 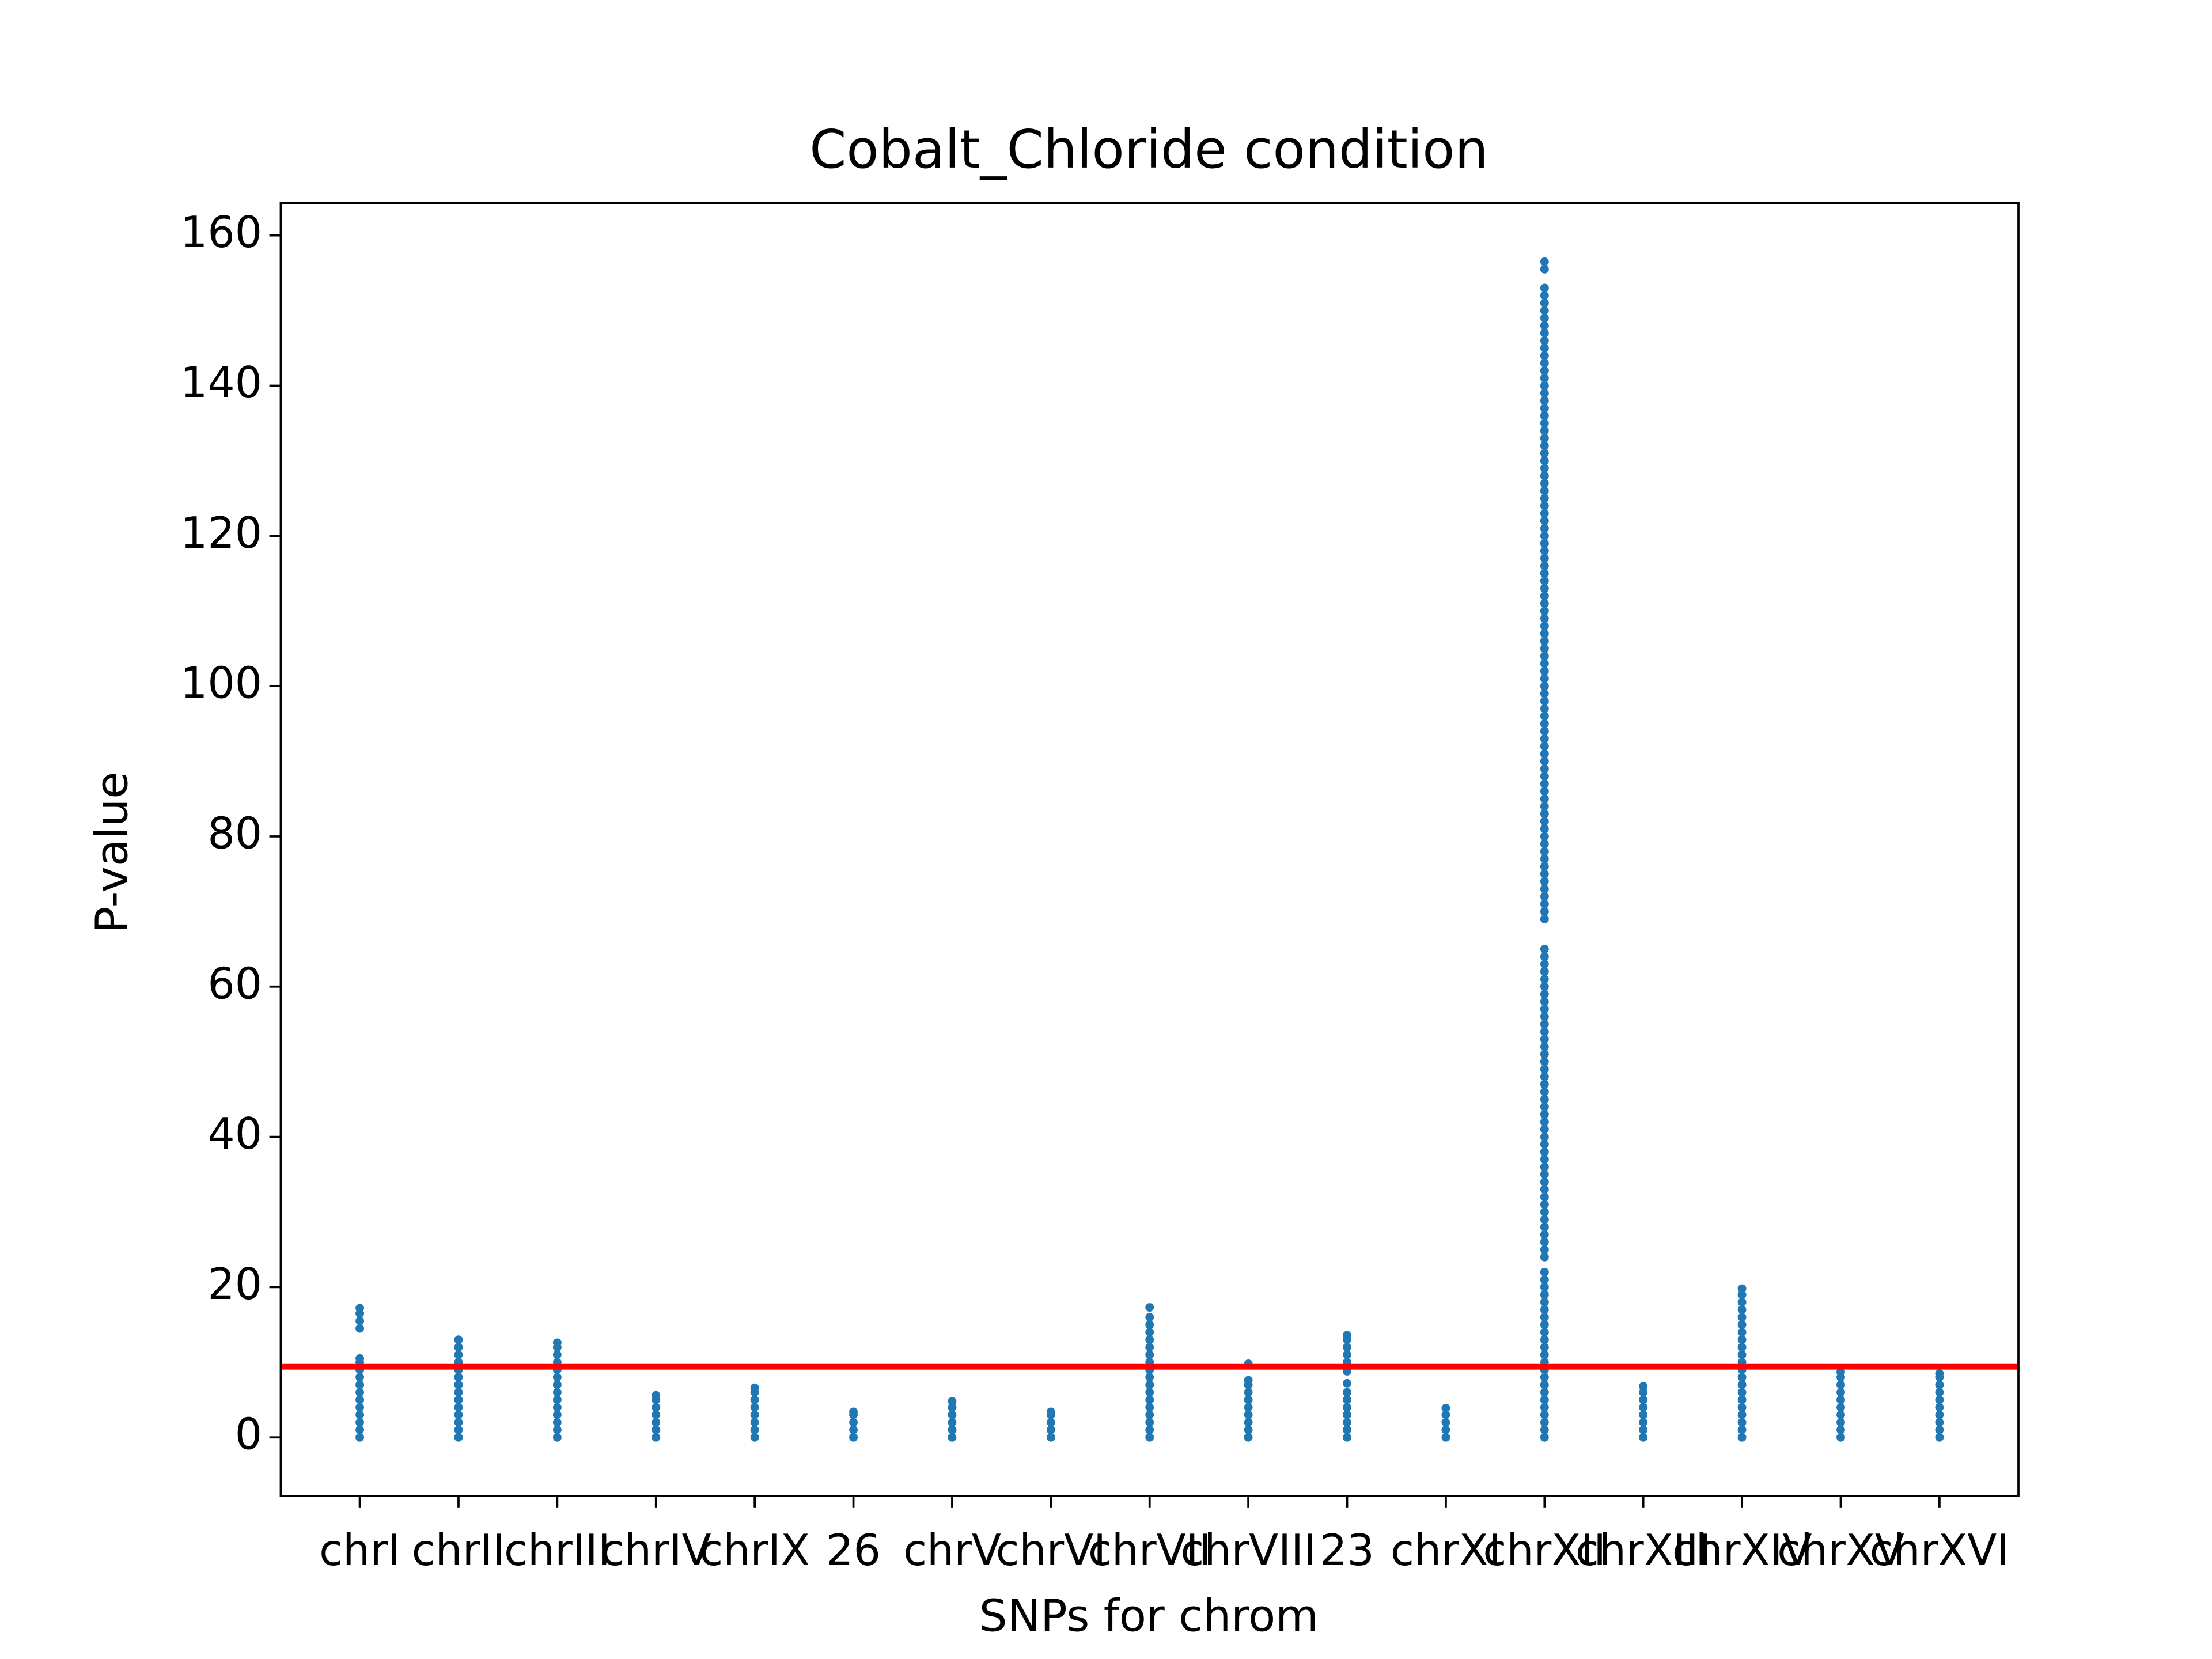 What do you see at coordinates (234, 1284) in the screenshot?
I see `y-tick-label: 20` at bounding box center [234, 1284].